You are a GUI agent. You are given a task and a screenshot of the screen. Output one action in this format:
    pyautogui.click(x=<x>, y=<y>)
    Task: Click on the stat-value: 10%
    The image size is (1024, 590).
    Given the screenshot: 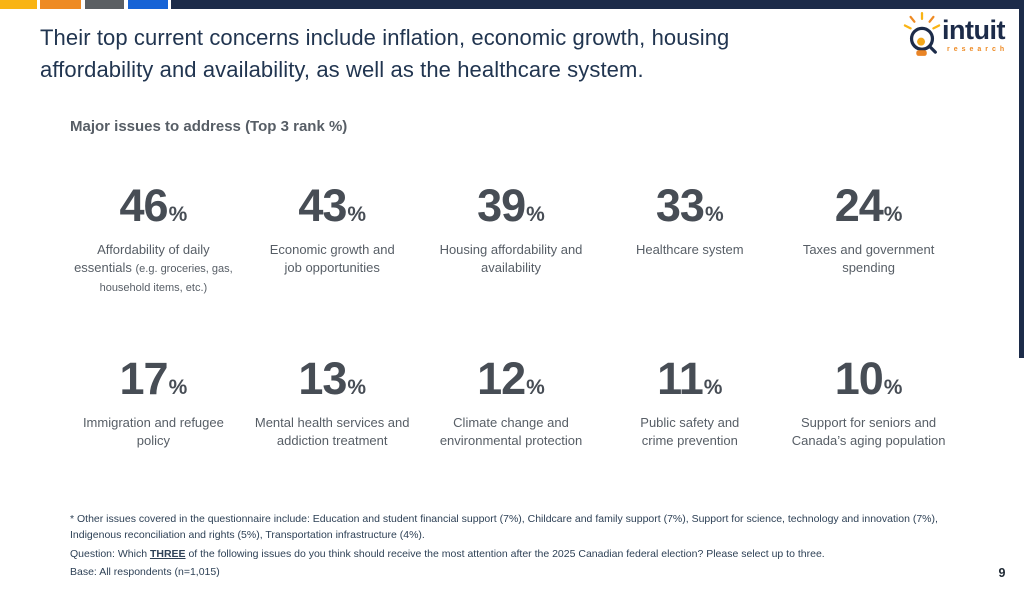 What is the action you would take?
    pyautogui.click(x=868, y=378)
    